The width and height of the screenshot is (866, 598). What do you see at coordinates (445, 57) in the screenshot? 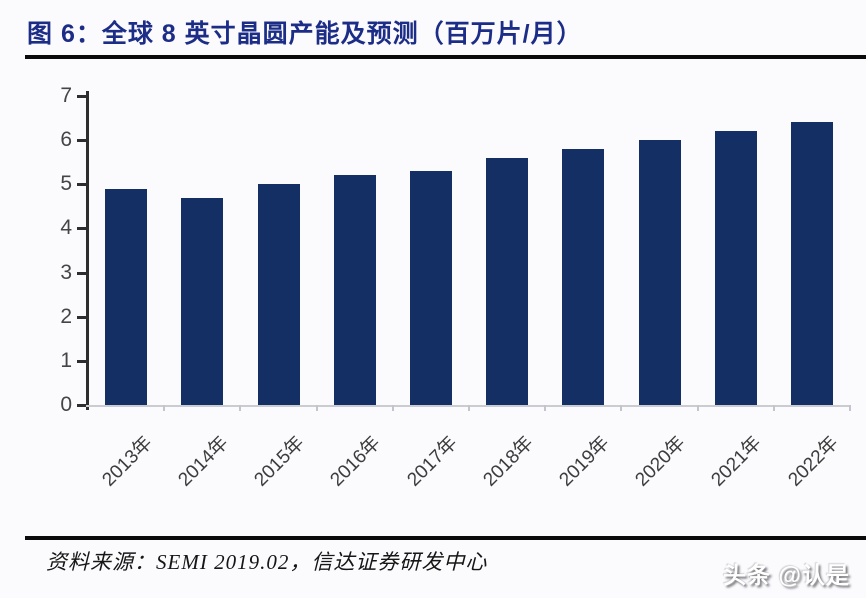
I see `title-divider` at bounding box center [445, 57].